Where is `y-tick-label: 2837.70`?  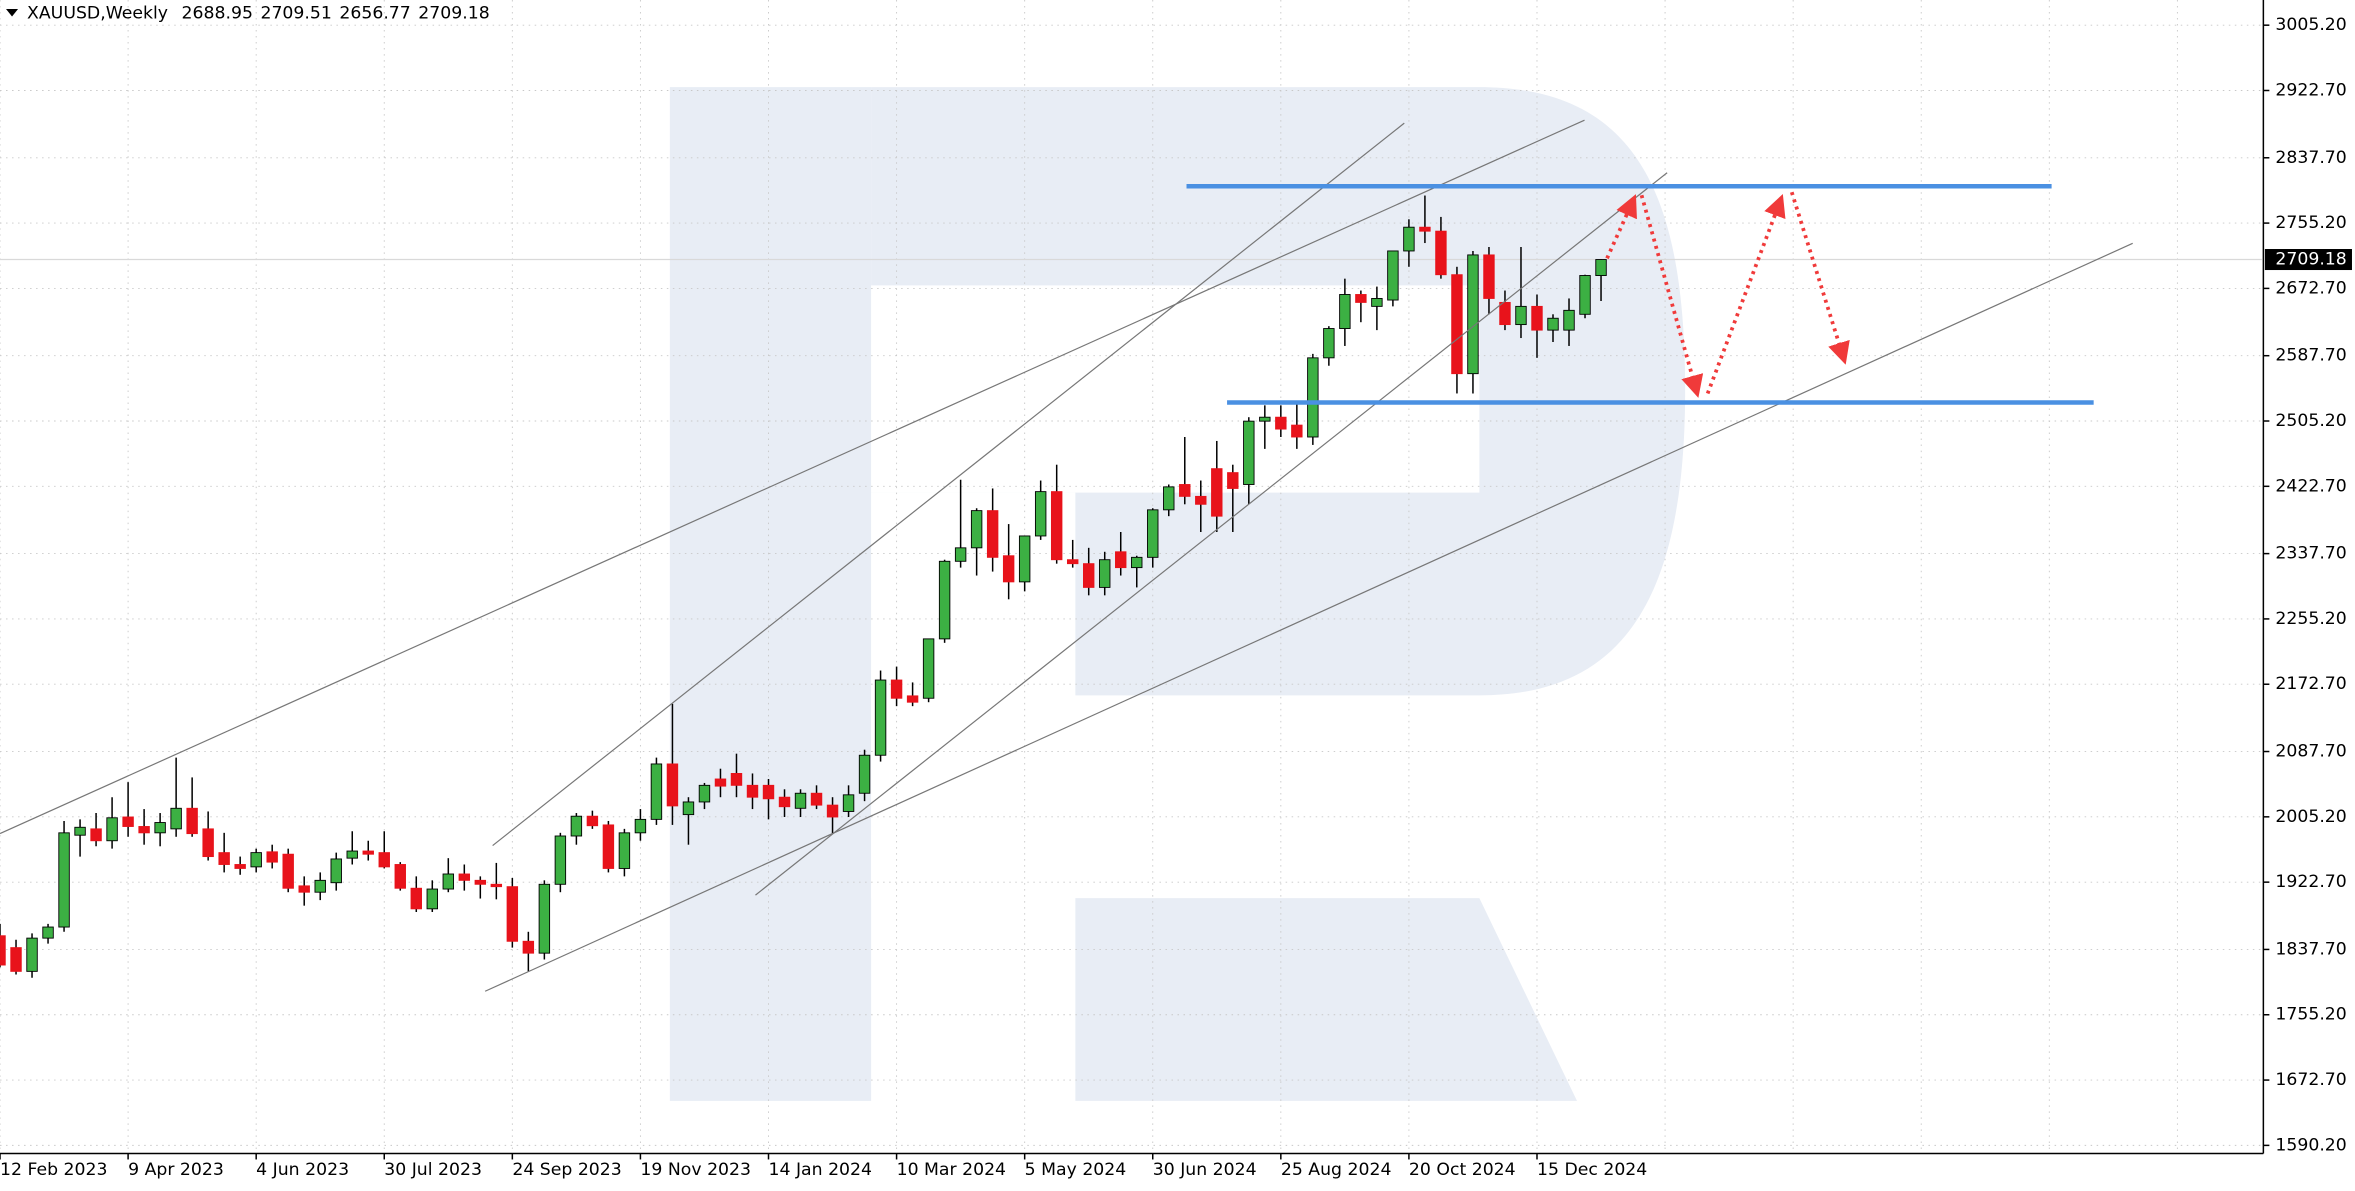
y-tick-label: 2837.70 is located at coordinates (2310, 158).